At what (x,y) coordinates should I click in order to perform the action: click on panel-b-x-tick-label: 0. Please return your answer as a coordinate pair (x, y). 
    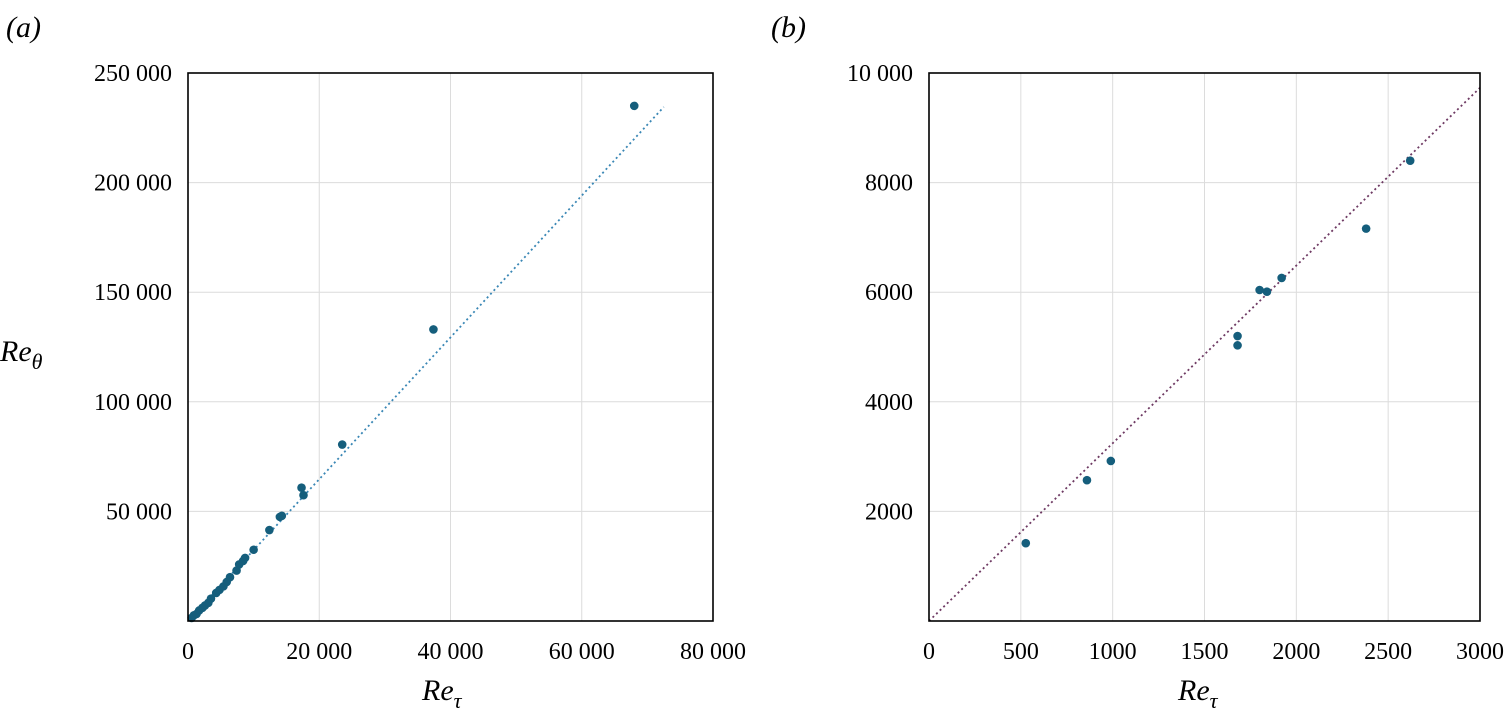
    Looking at the image, I should click on (929, 652).